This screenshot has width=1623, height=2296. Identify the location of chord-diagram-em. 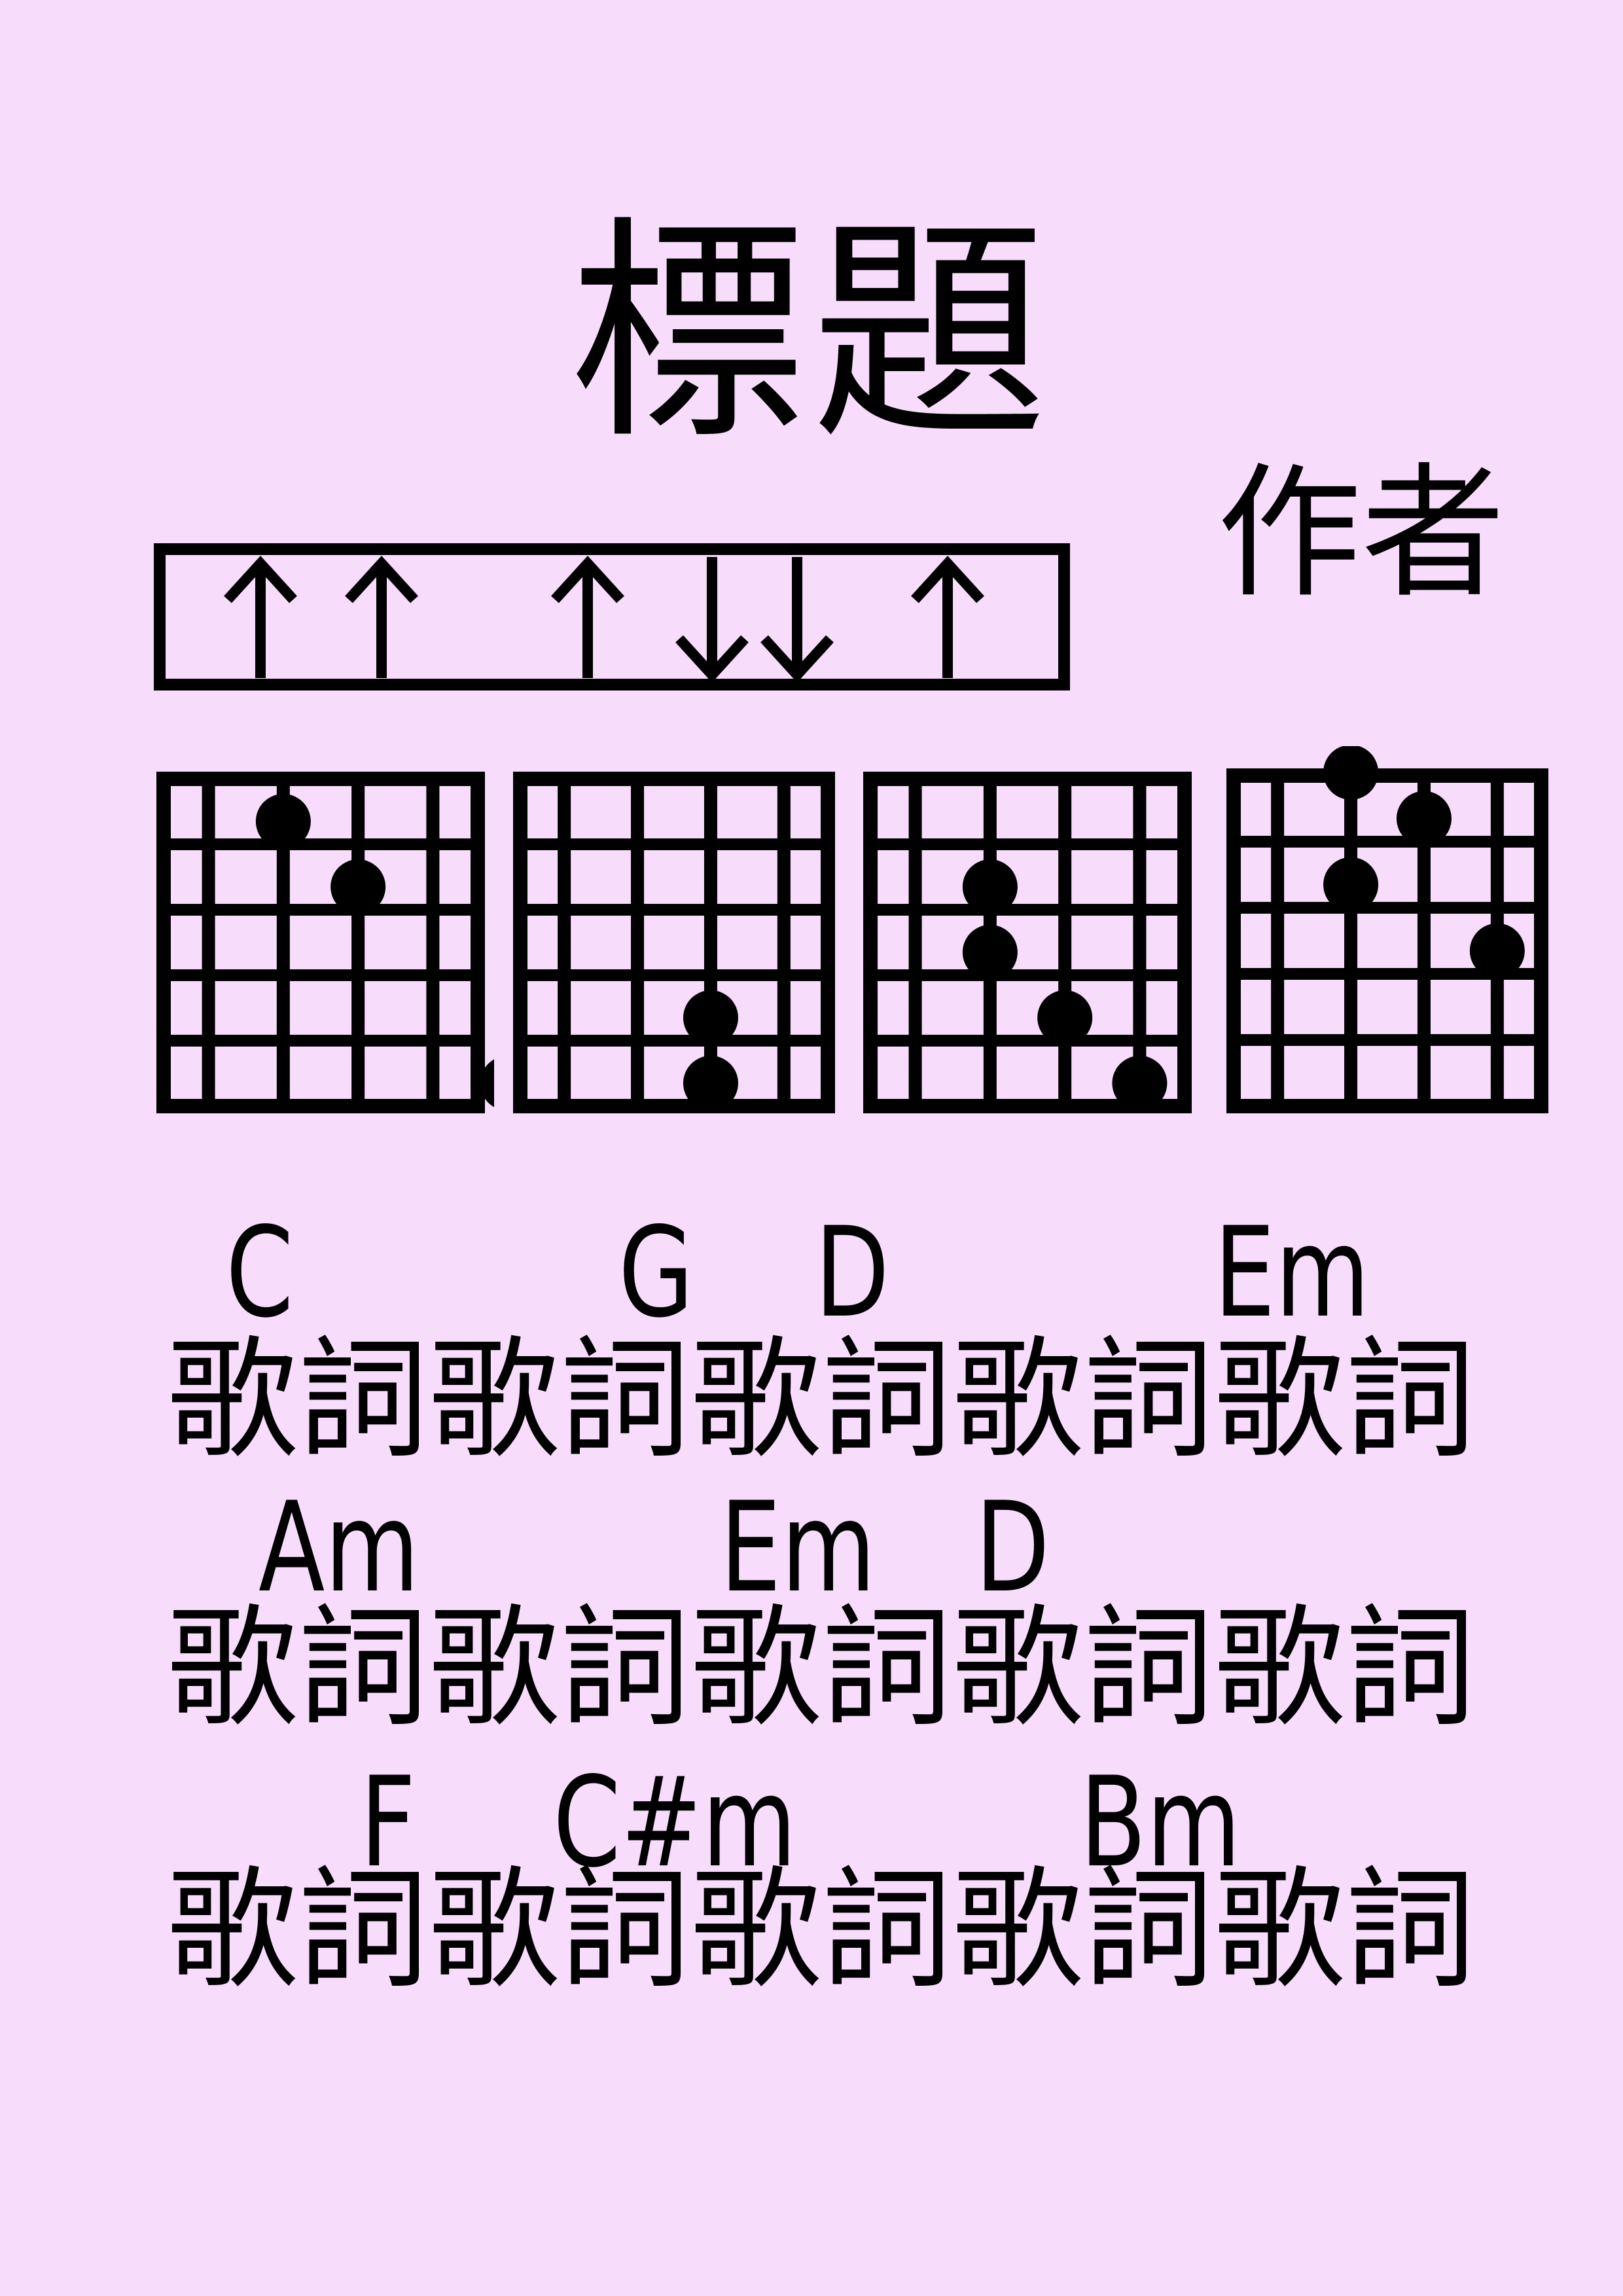
(1387, 932).